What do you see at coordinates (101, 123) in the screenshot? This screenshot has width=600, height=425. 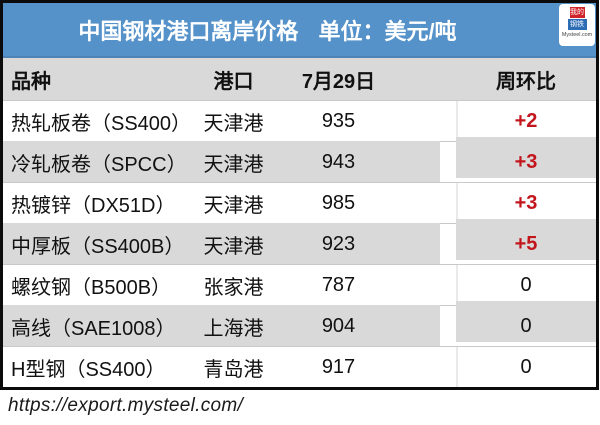 I see `cell-variety: 热轧板卷（SS400）` at bounding box center [101, 123].